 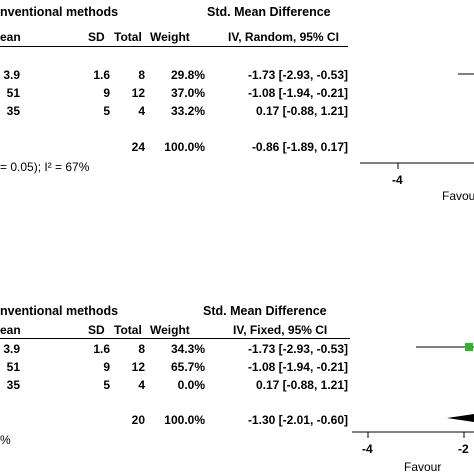 I want to click on total-count: 20, so click(x=138, y=420).